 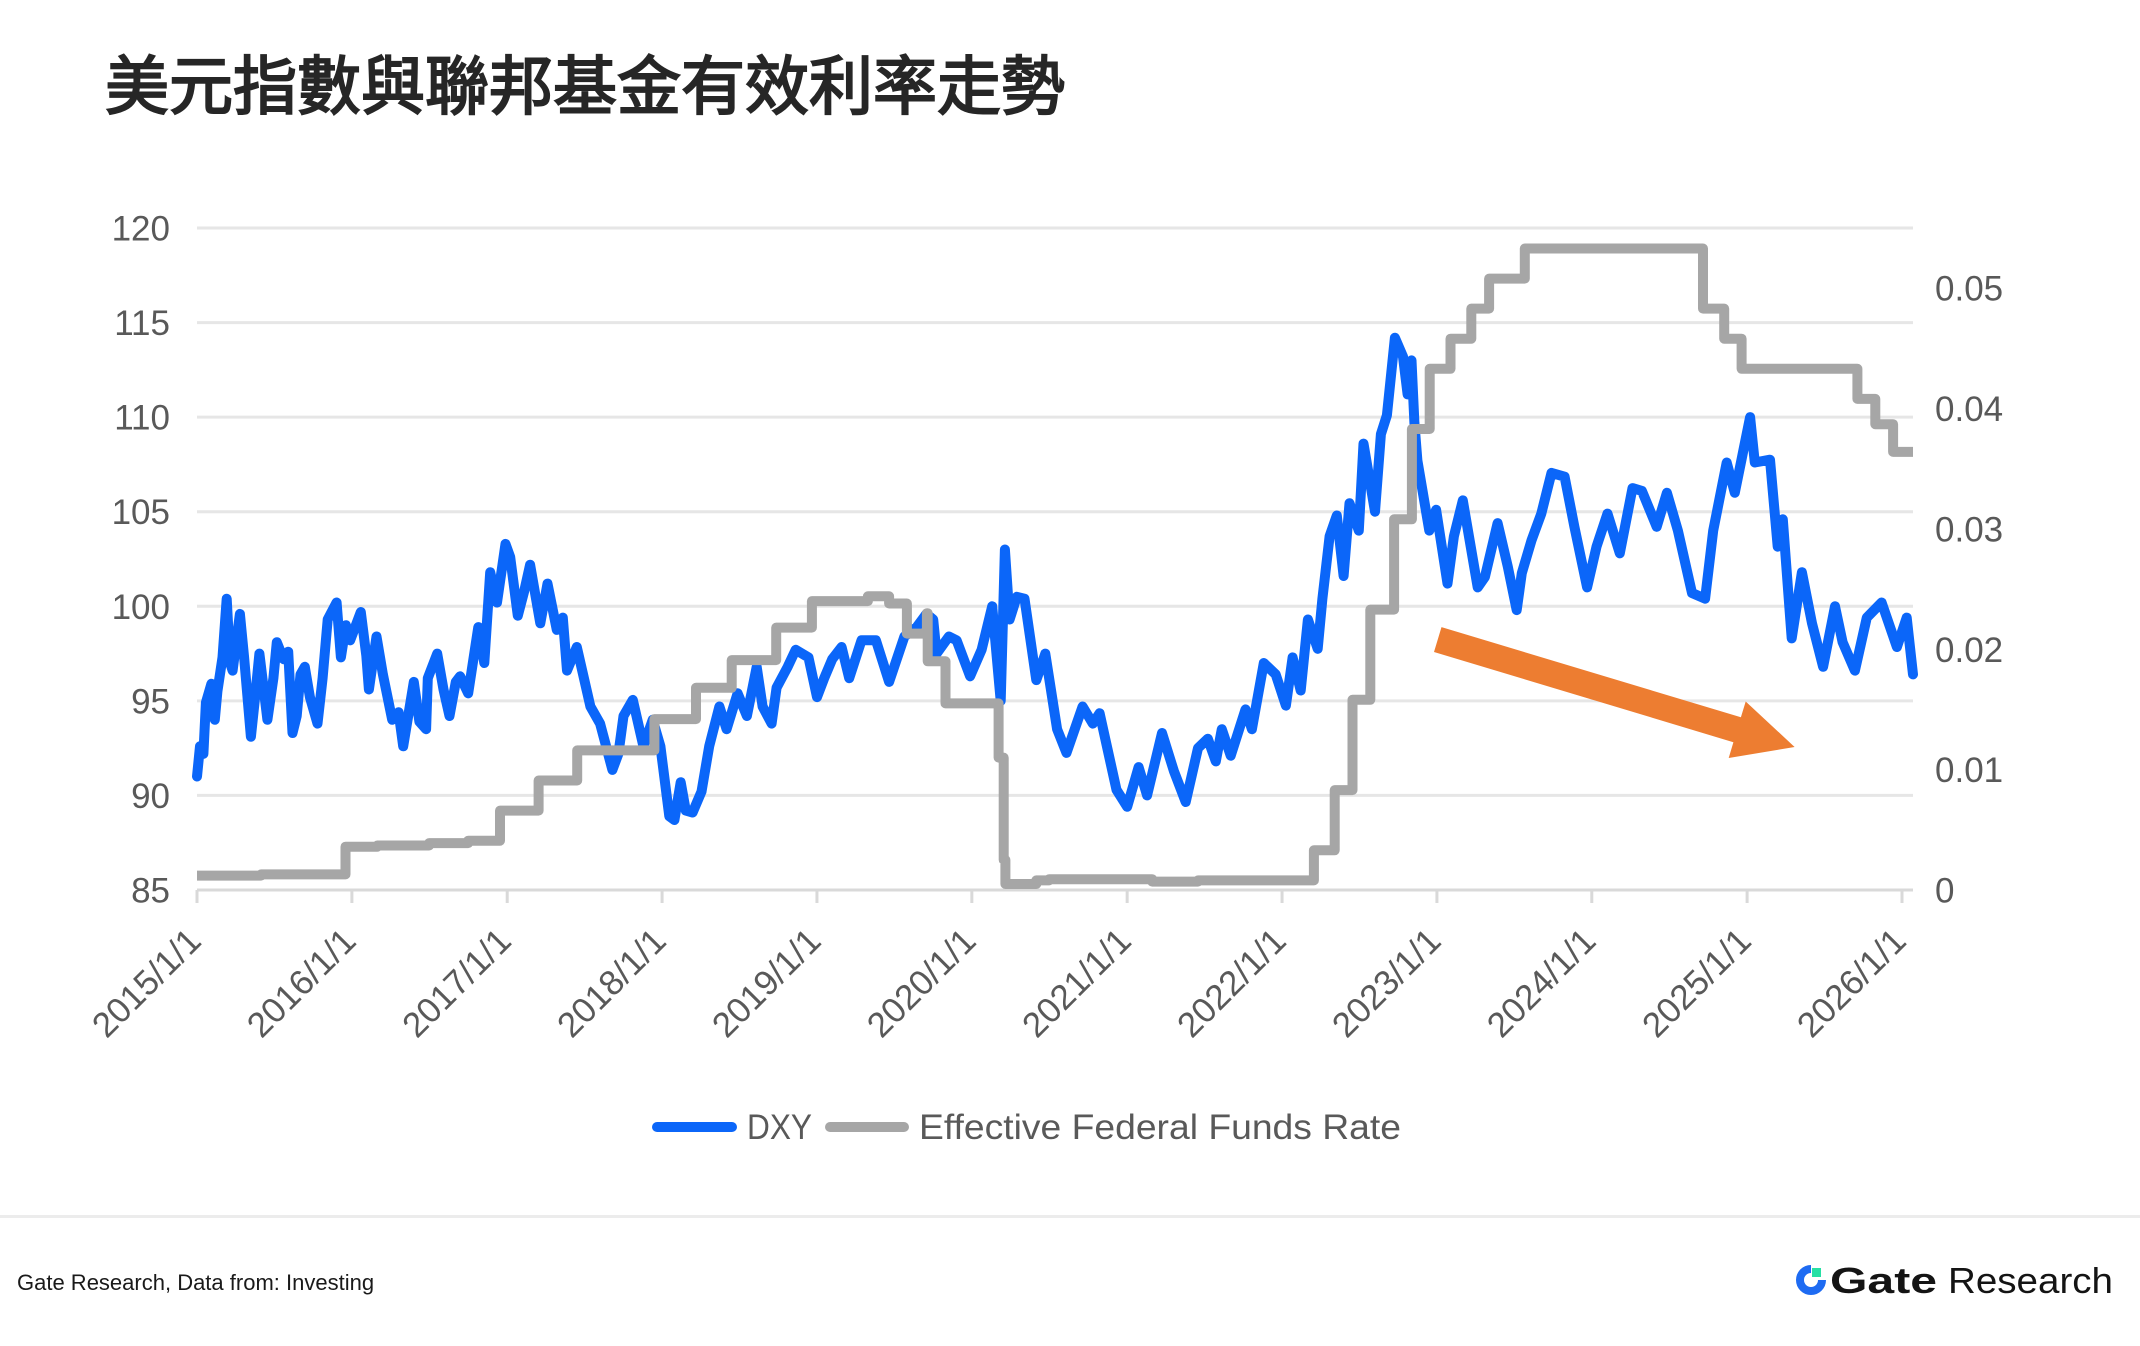 I want to click on y-left-tick-label: 100, so click(x=141, y=607).